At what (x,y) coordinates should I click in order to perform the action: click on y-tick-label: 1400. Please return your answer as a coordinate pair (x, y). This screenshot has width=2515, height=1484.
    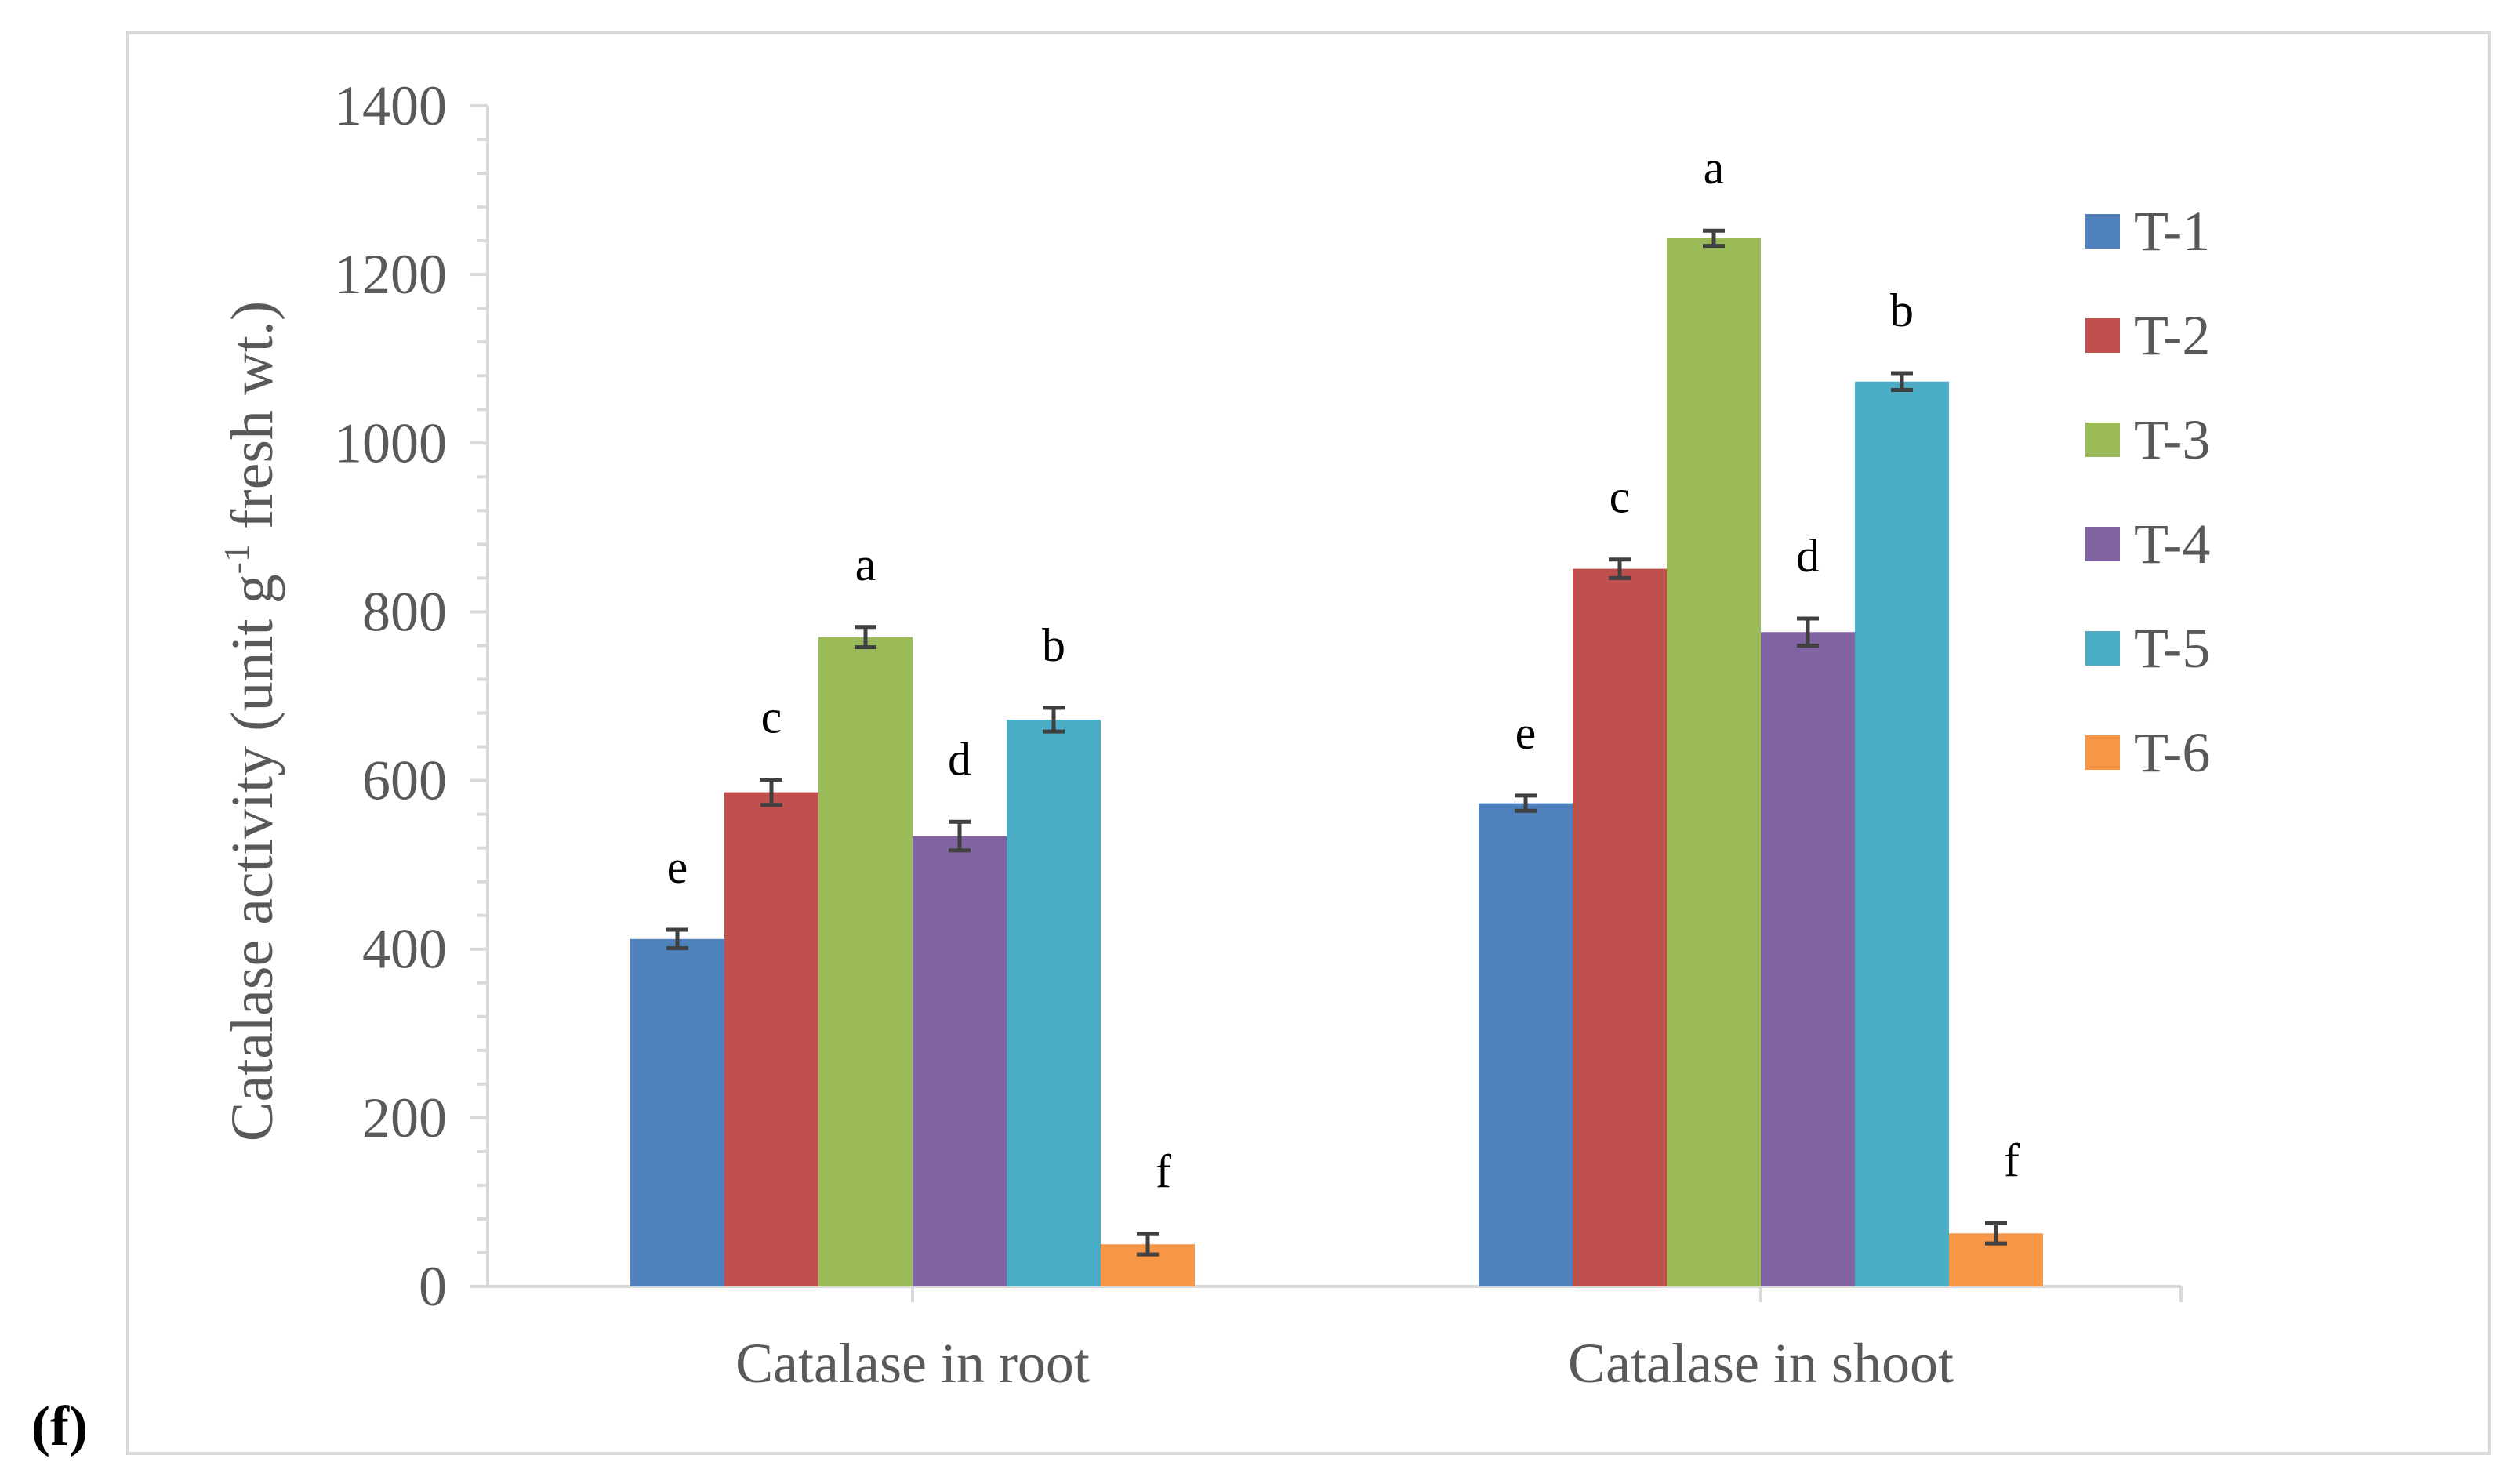
    Looking at the image, I should click on (390, 105).